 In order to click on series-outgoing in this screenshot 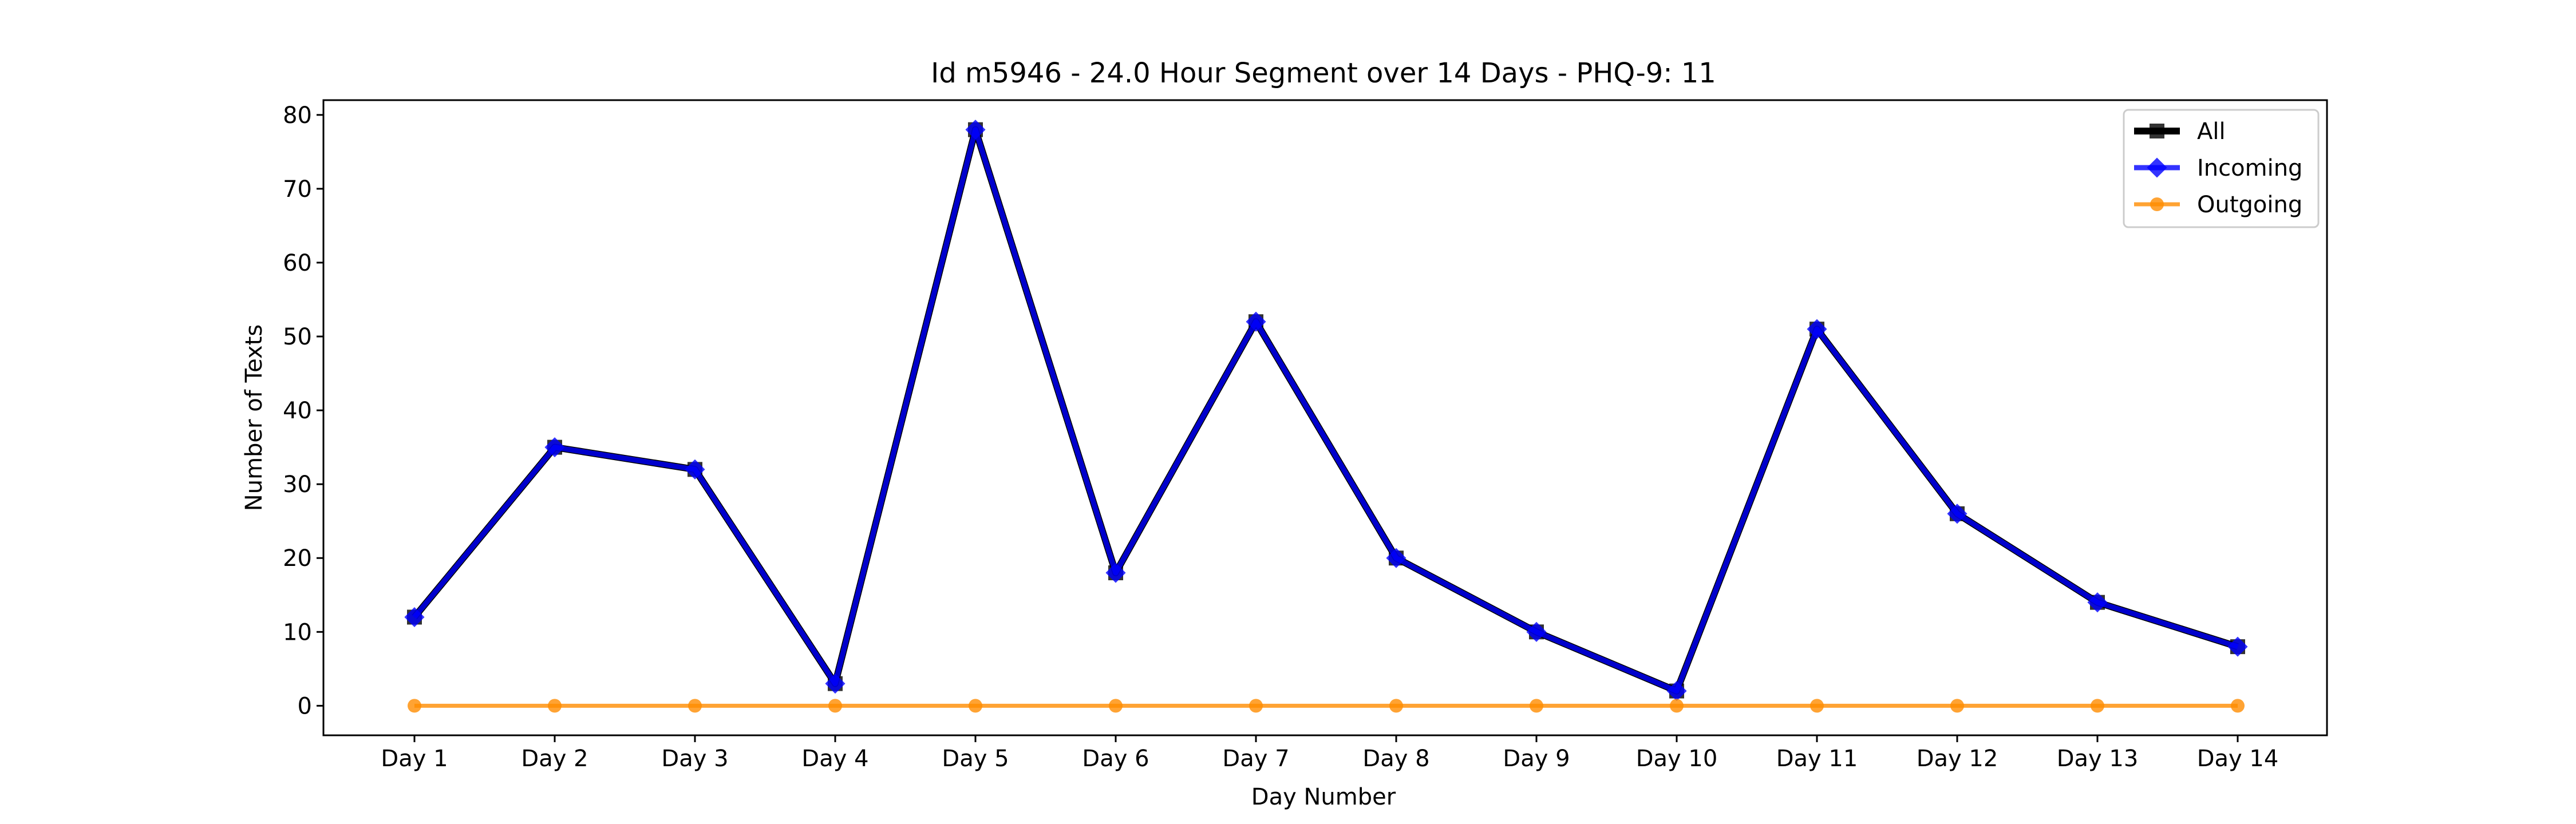, I will do `click(1326, 706)`.